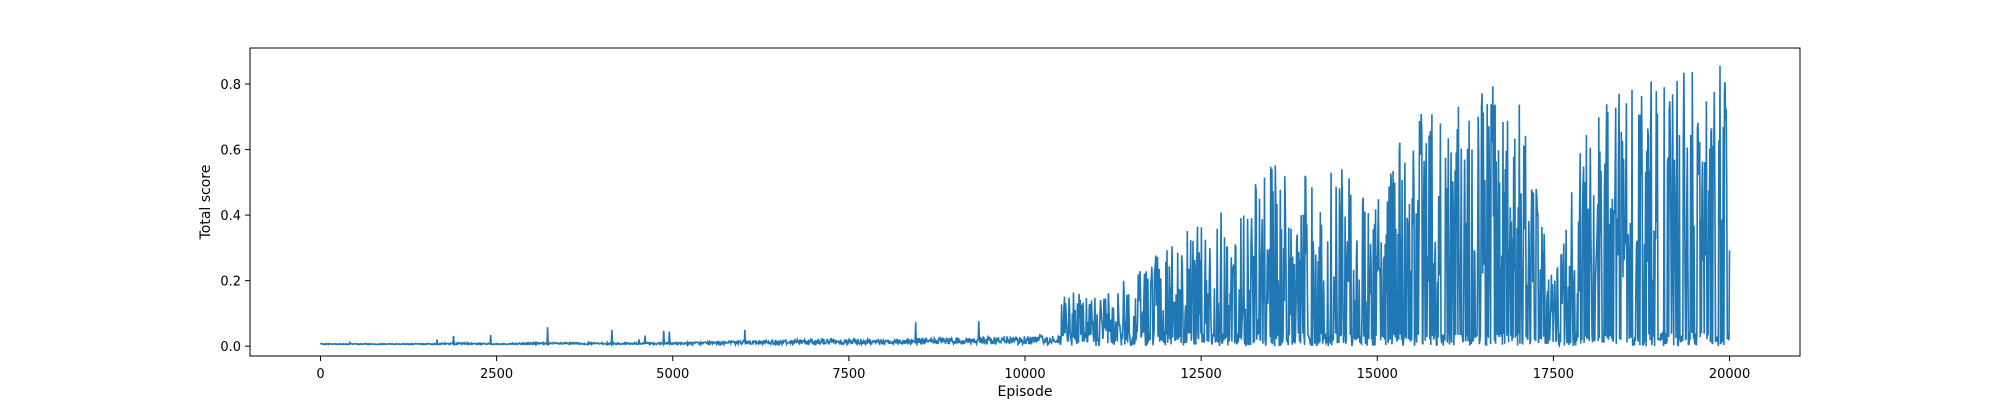 This screenshot has width=2000, height=400. Describe the element at coordinates (1553, 374) in the screenshot. I see `x-tick-label: 17500` at that location.